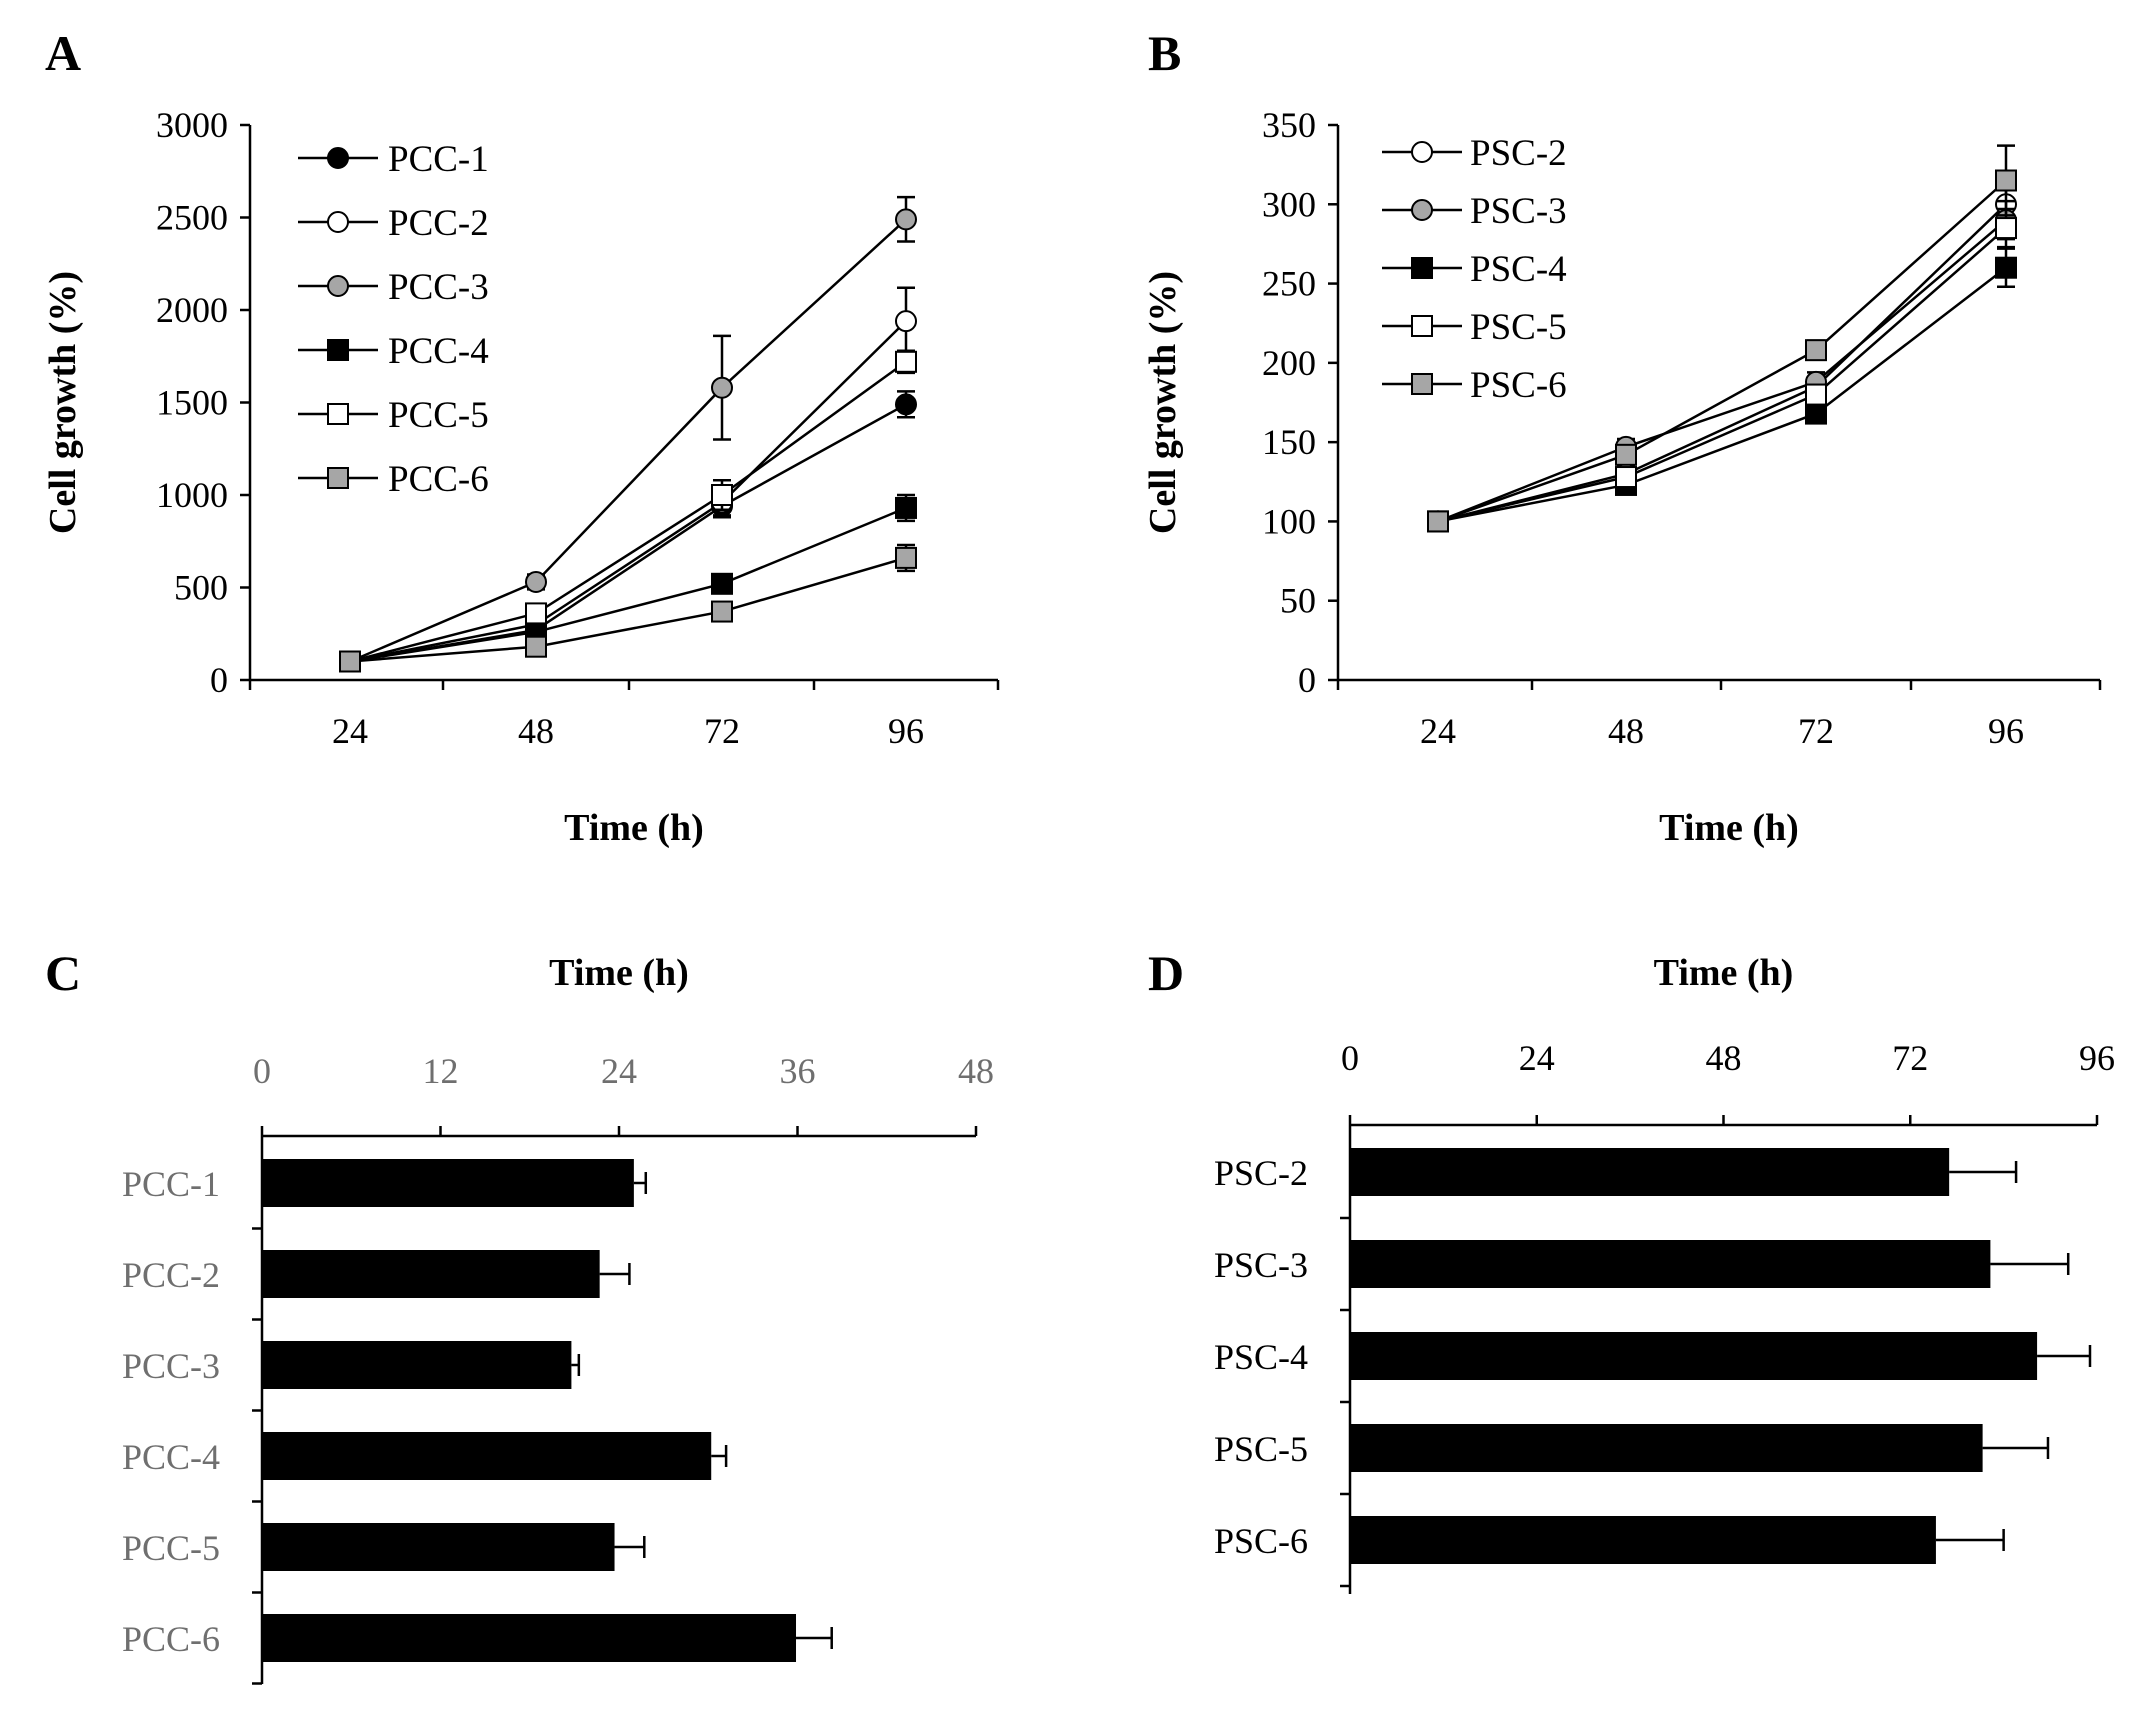 The width and height of the screenshot is (2145, 1716). What do you see at coordinates (438, 223) in the screenshot?
I see `legend-label: PCC-2` at bounding box center [438, 223].